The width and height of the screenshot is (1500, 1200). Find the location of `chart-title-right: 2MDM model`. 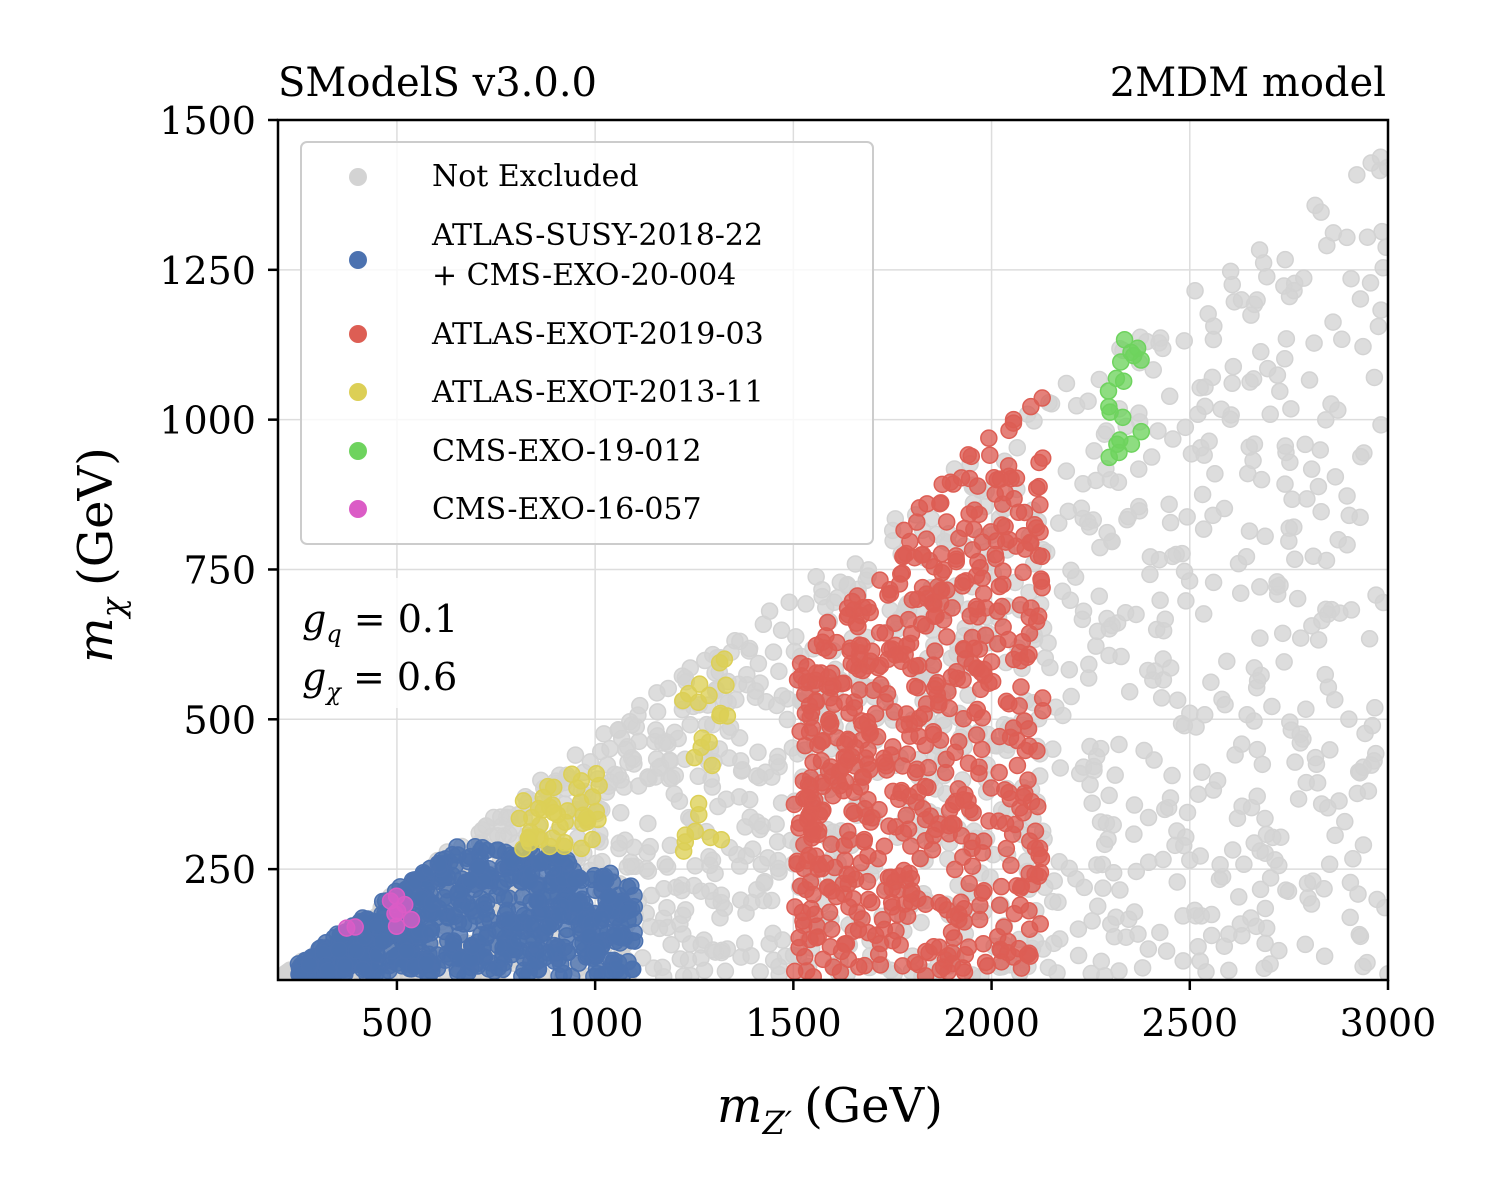

chart-title-right: 2MDM model is located at coordinates (1248, 83).